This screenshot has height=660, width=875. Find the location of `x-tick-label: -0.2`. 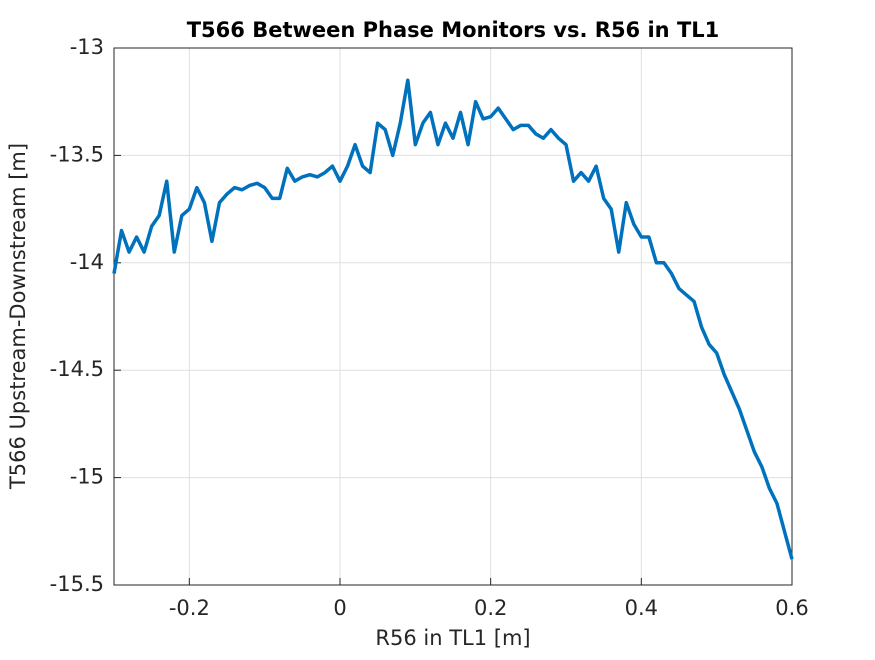

x-tick-label: -0.2 is located at coordinates (189, 608).